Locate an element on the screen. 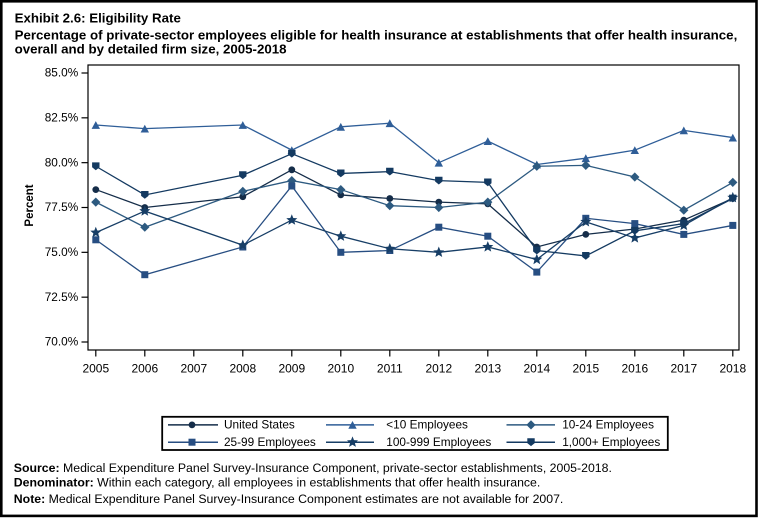 The image size is (758, 518). svg-text: 100-999 Employees is located at coordinates (438, 442).